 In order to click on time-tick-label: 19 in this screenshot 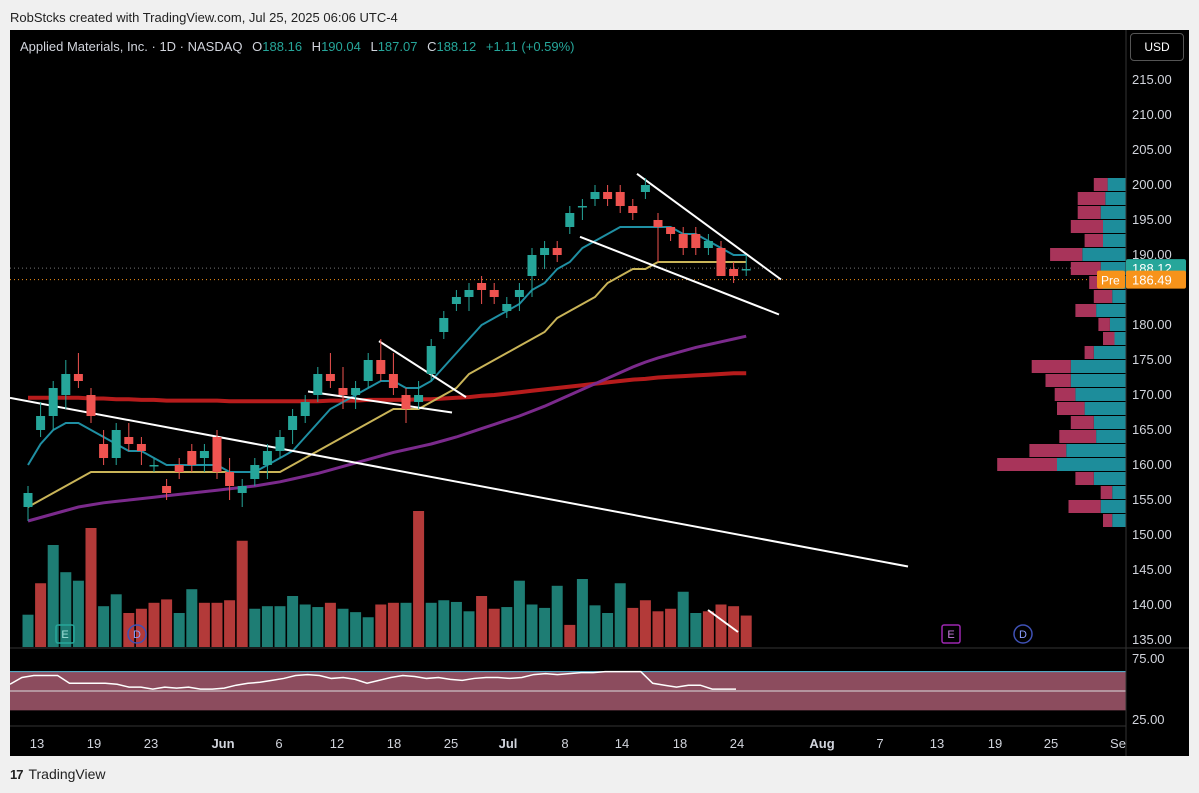, I will do `click(995, 743)`.